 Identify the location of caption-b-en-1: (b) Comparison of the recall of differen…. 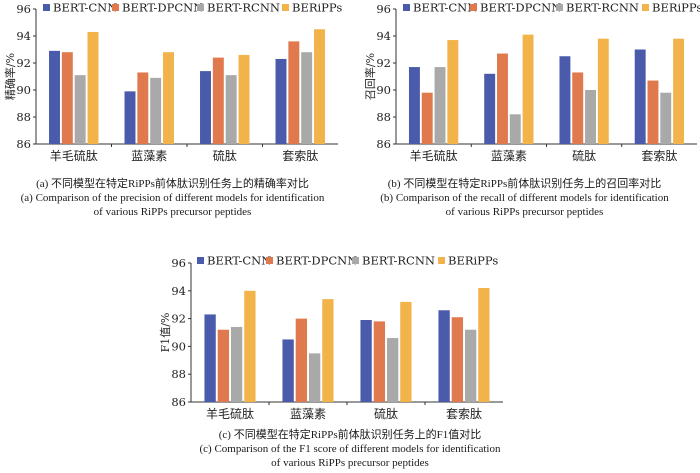
(524, 198).